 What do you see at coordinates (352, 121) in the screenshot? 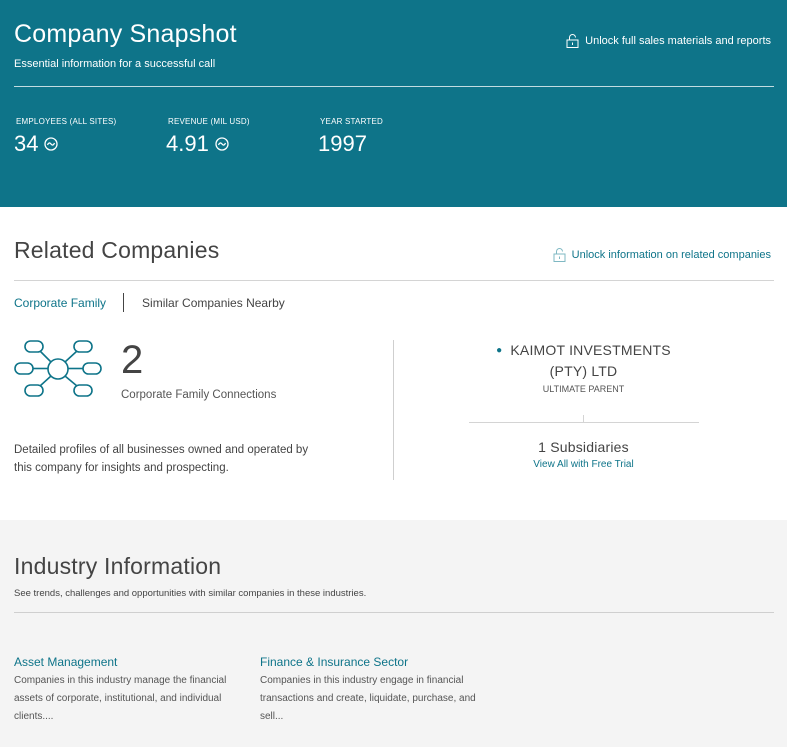
I see `stat-label: YEAR STARTED` at bounding box center [352, 121].